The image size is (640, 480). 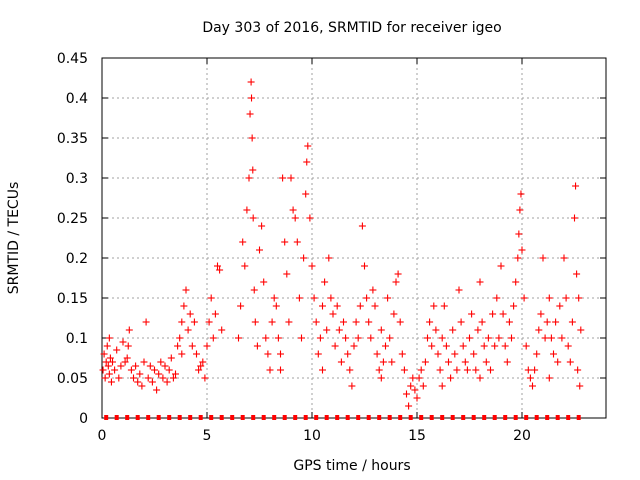 I want to click on x-tick-label: 10, so click(x=312, y=436).